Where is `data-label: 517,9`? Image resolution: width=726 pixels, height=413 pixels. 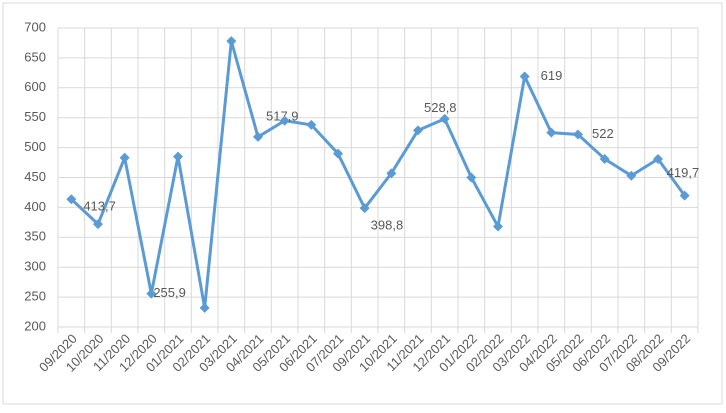 data-label: 517,9 is located at coordinates (282, 115).